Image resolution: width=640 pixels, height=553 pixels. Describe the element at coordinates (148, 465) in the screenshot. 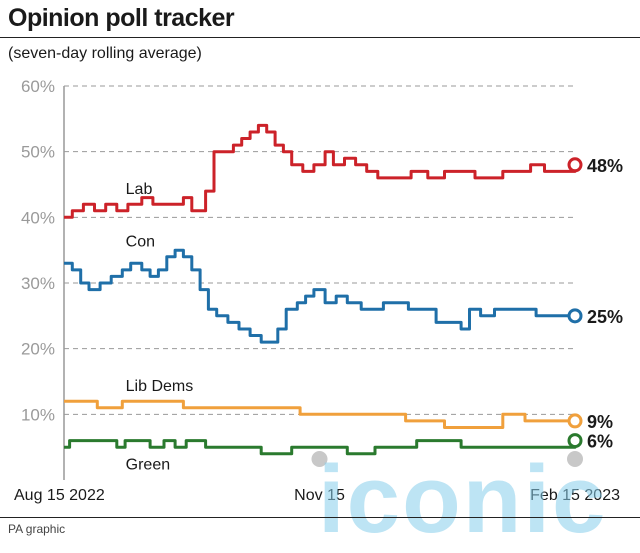

I see `series-name-label: Green` at that location.